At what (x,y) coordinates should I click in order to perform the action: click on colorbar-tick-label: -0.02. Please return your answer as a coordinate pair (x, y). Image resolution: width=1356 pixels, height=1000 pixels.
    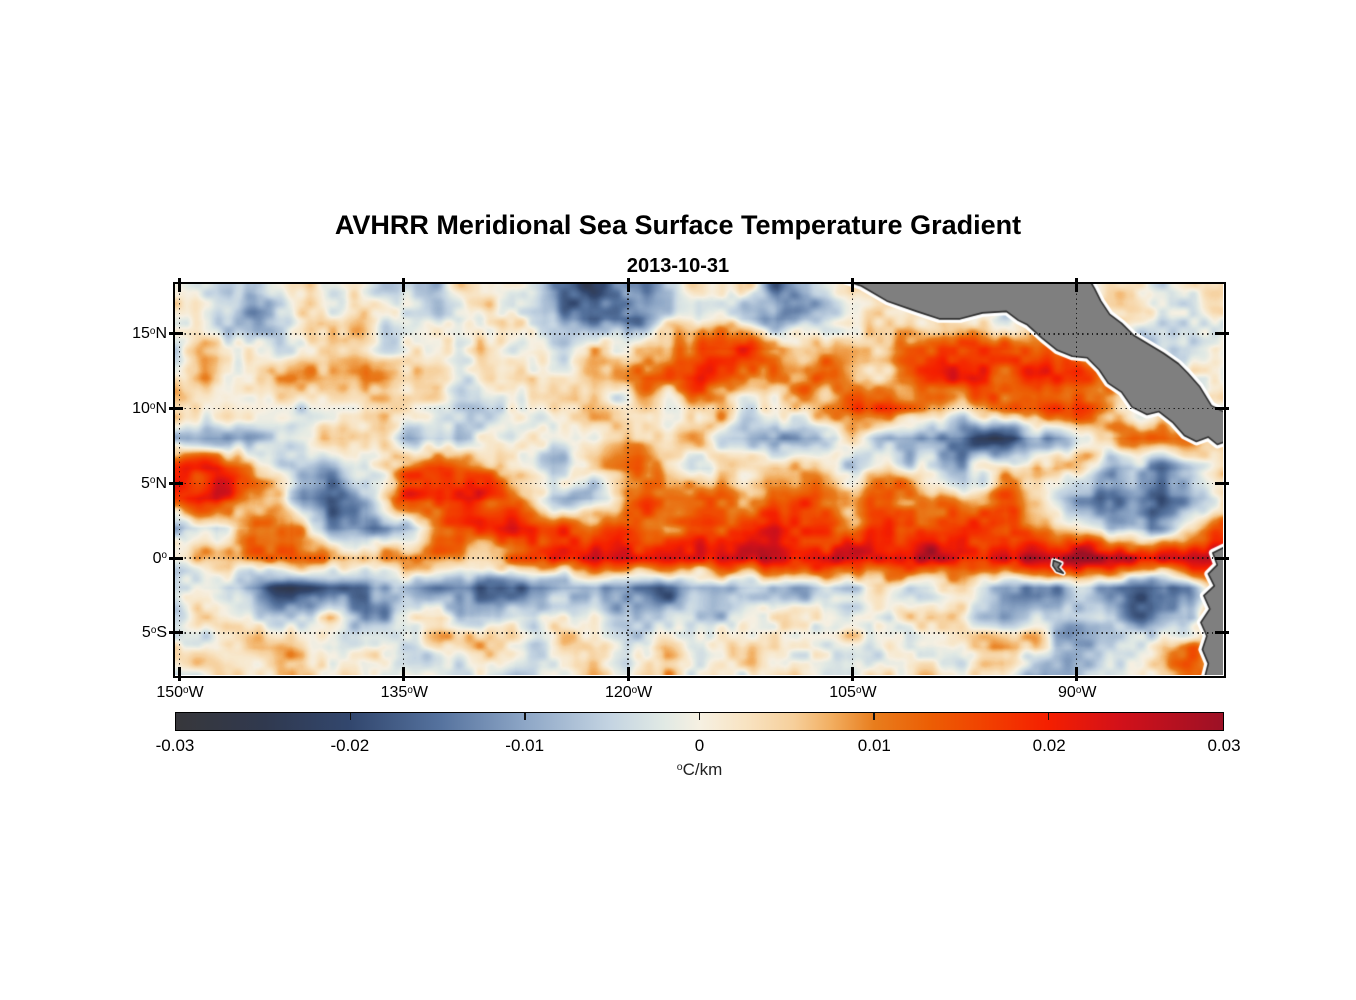
    Looking at the image, I should click on (350, 745).